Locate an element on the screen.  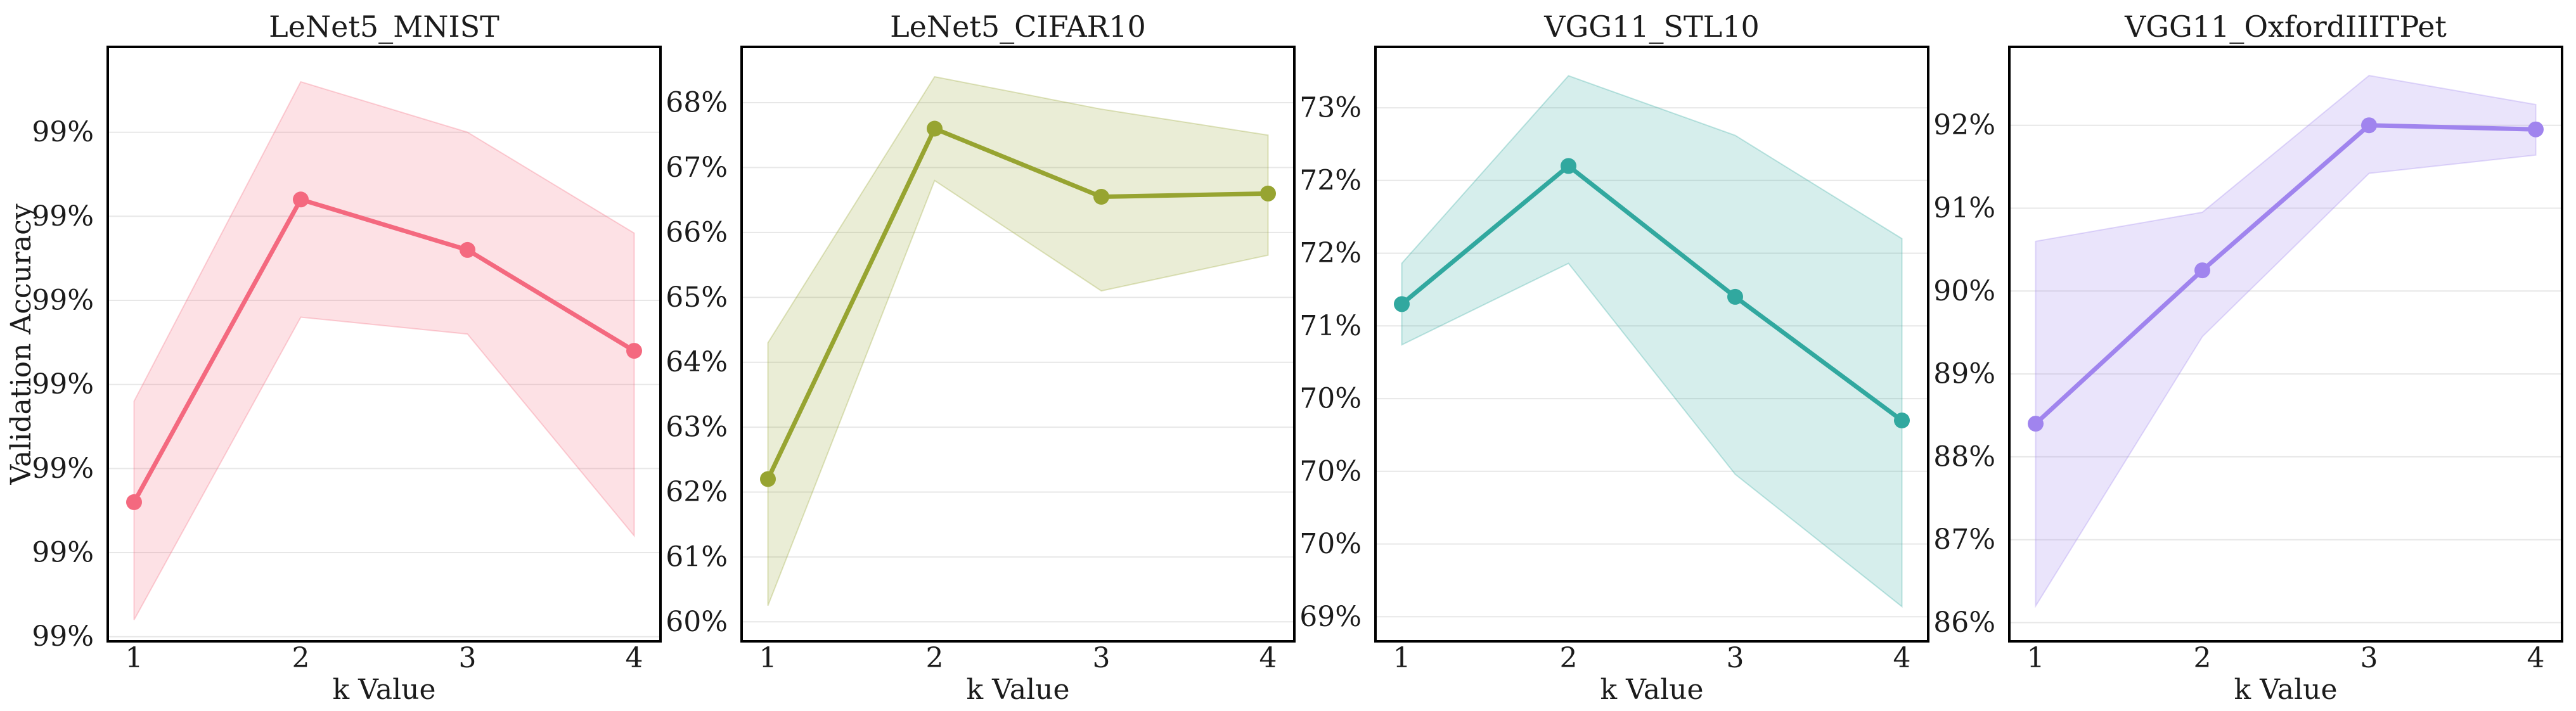
chart-title: LeNet5_CIFAR10 is located at coordinates (1018, 27).